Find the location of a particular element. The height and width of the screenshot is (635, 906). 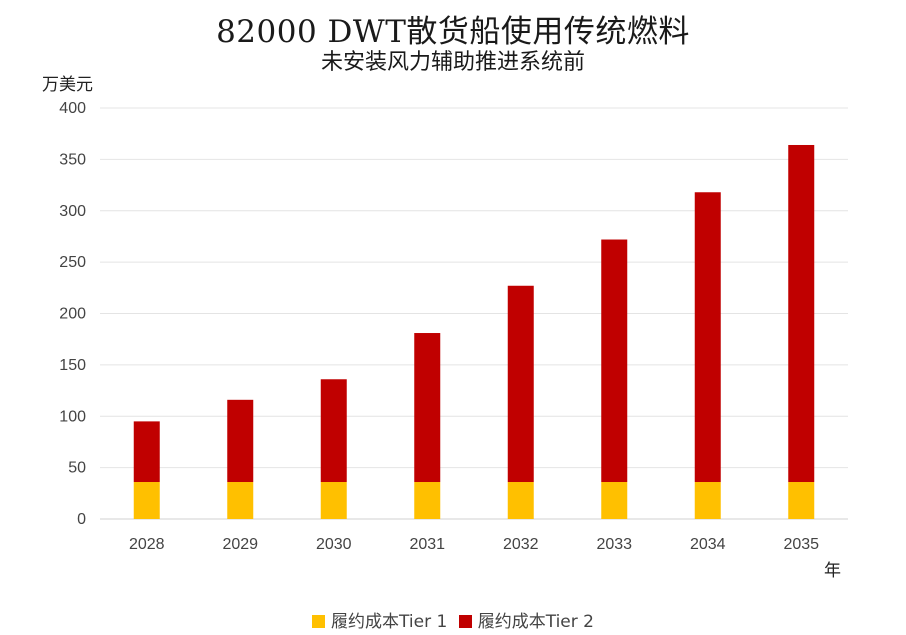

legend-label-tier1: 履约成本Tier 1 is located at coordinates (389, 622).